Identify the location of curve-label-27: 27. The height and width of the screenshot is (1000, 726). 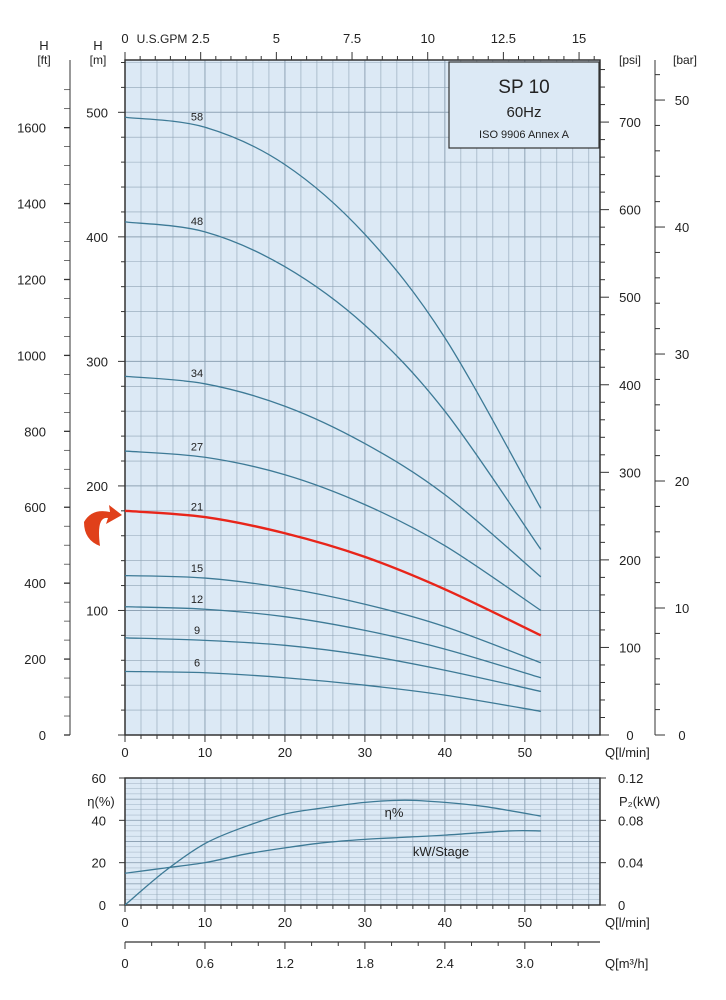
(197, 448).